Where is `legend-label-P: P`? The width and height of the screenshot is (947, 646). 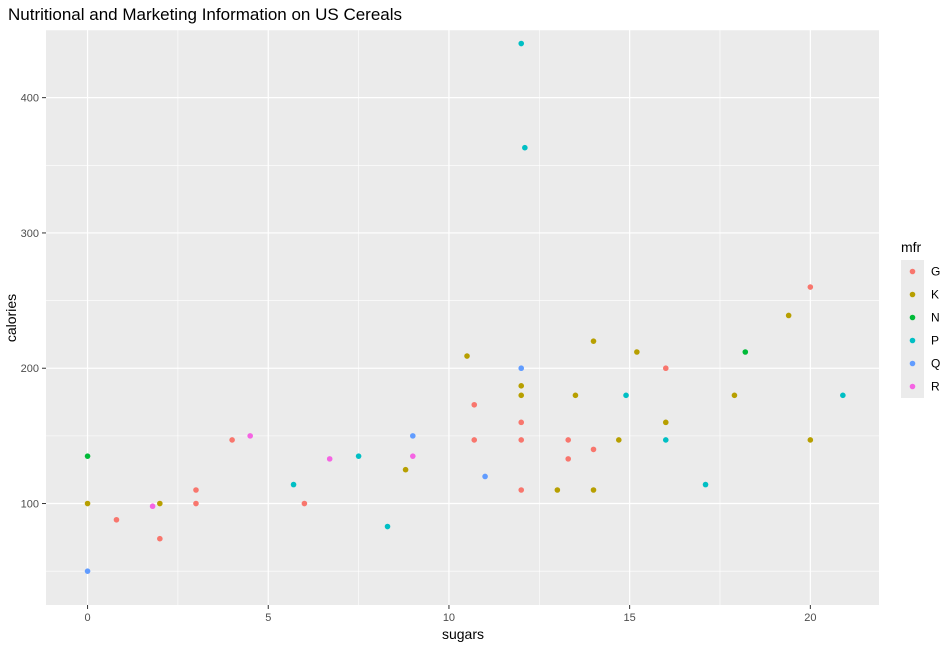 legend-label-P: P is located at coordinates (935, 341).